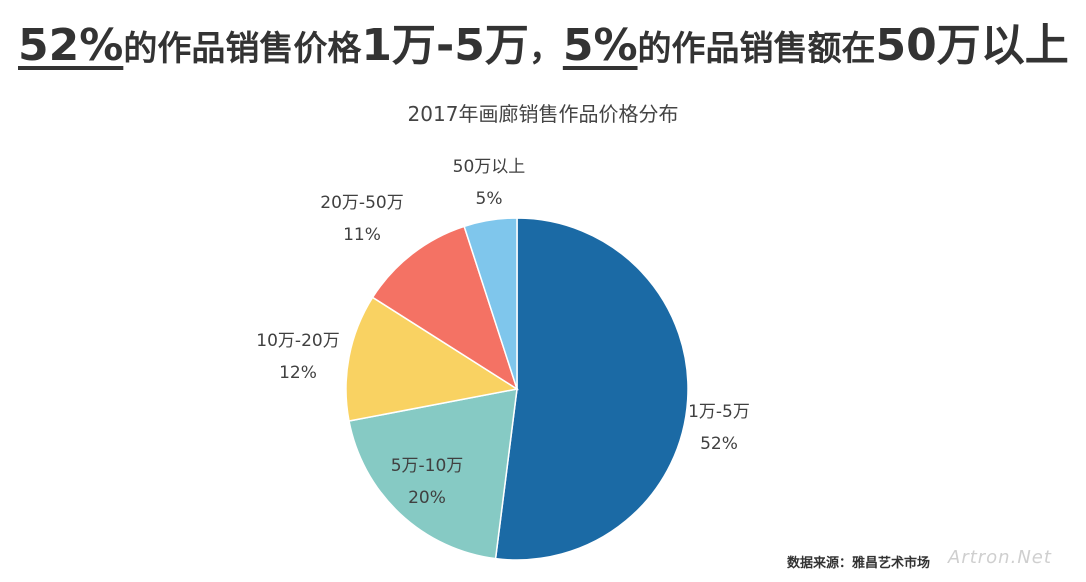 The image size is (1086, 582). What do you see at coordinates (489, 199) in the screenshot?
I see `slice-percent: 5%` at bounding box center [489, 199].